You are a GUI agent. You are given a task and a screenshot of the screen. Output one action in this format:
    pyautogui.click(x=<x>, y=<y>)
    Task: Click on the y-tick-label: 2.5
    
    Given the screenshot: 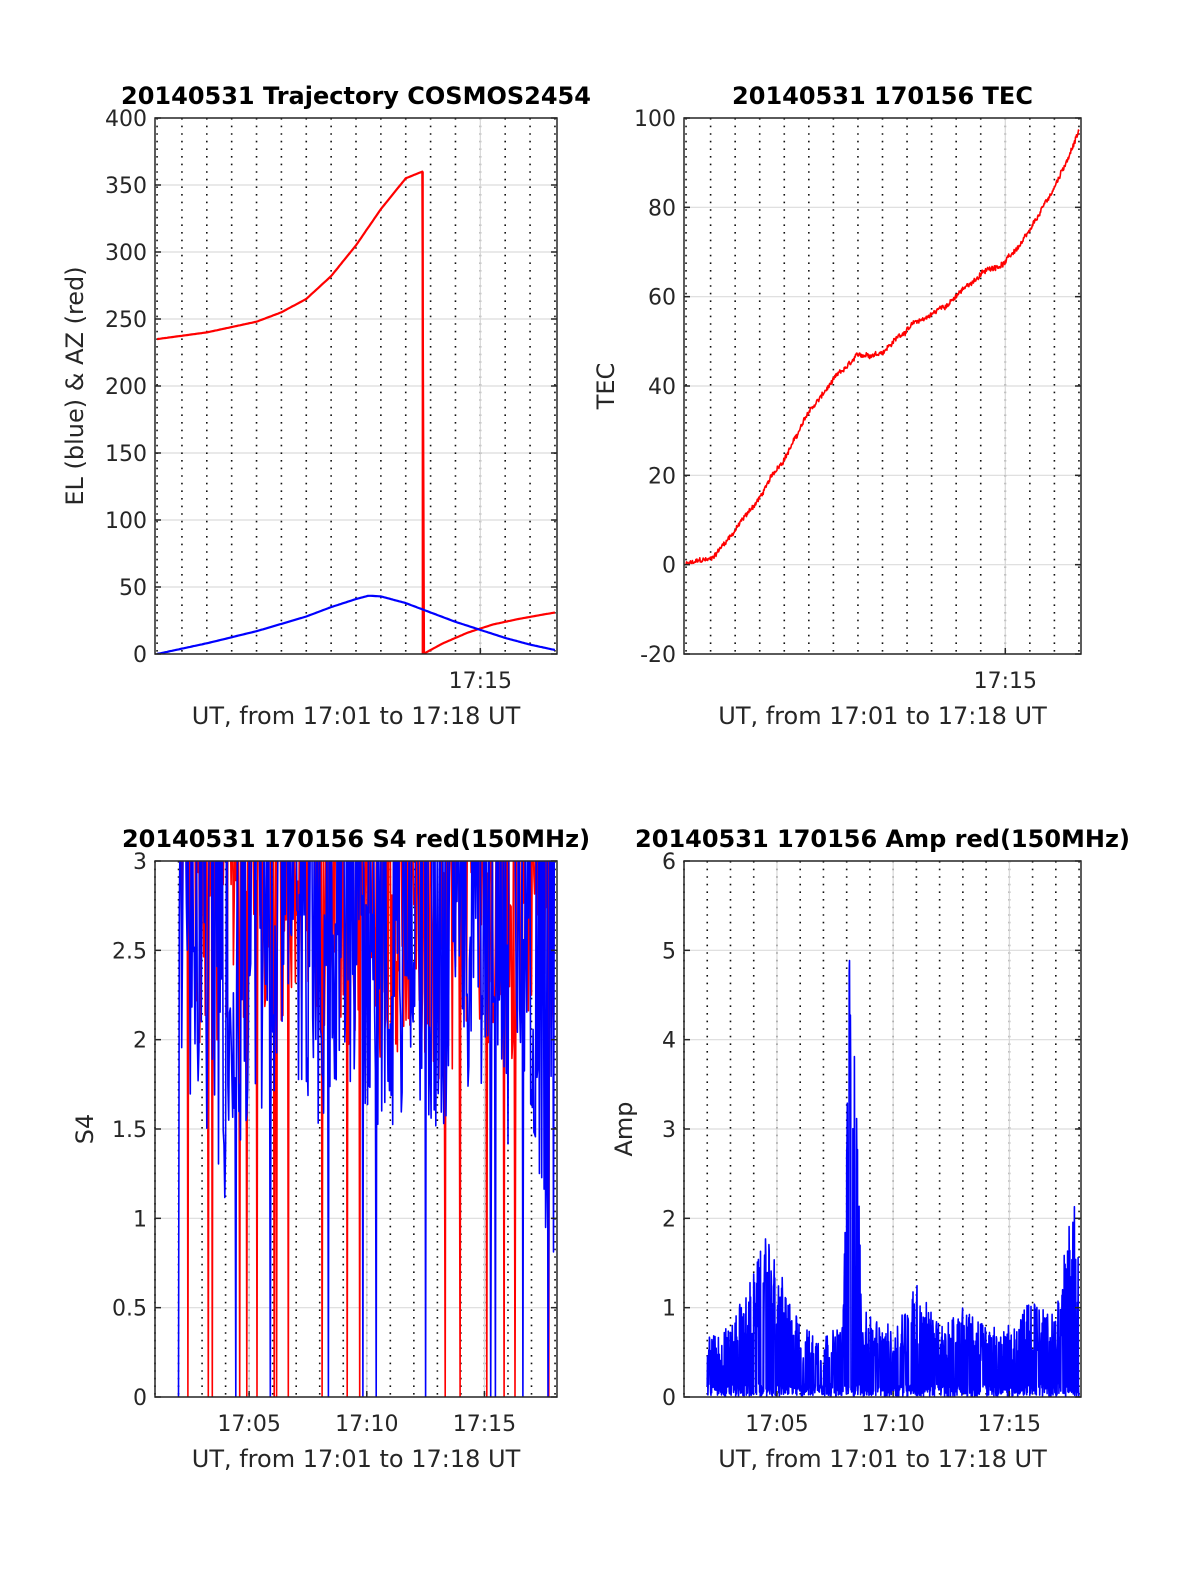 What is the action you would take?
    pyautogui.click(x=129, y=951)
    